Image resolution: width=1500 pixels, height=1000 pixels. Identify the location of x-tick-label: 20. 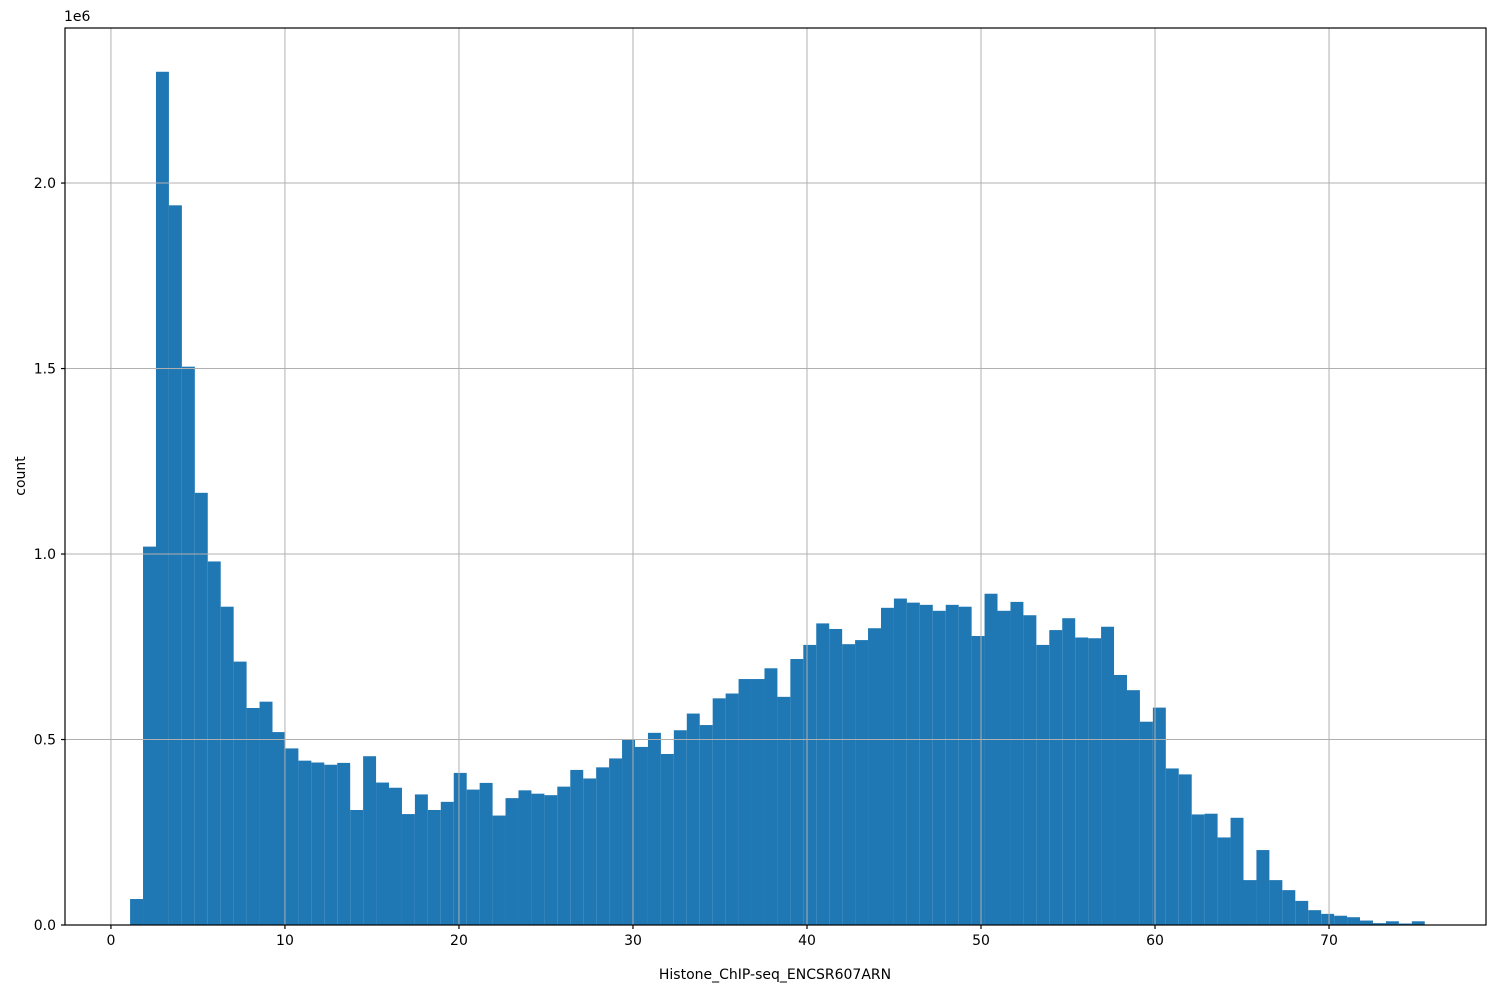
(459, 941).